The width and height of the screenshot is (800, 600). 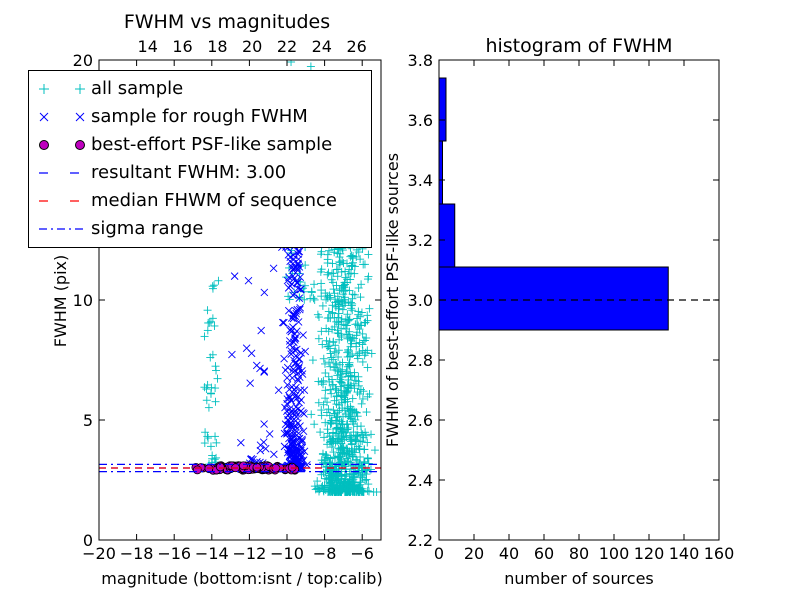 I want to click on legend-item-median-fwhm: median FHWM of sequence, so click(x=200, y=201).